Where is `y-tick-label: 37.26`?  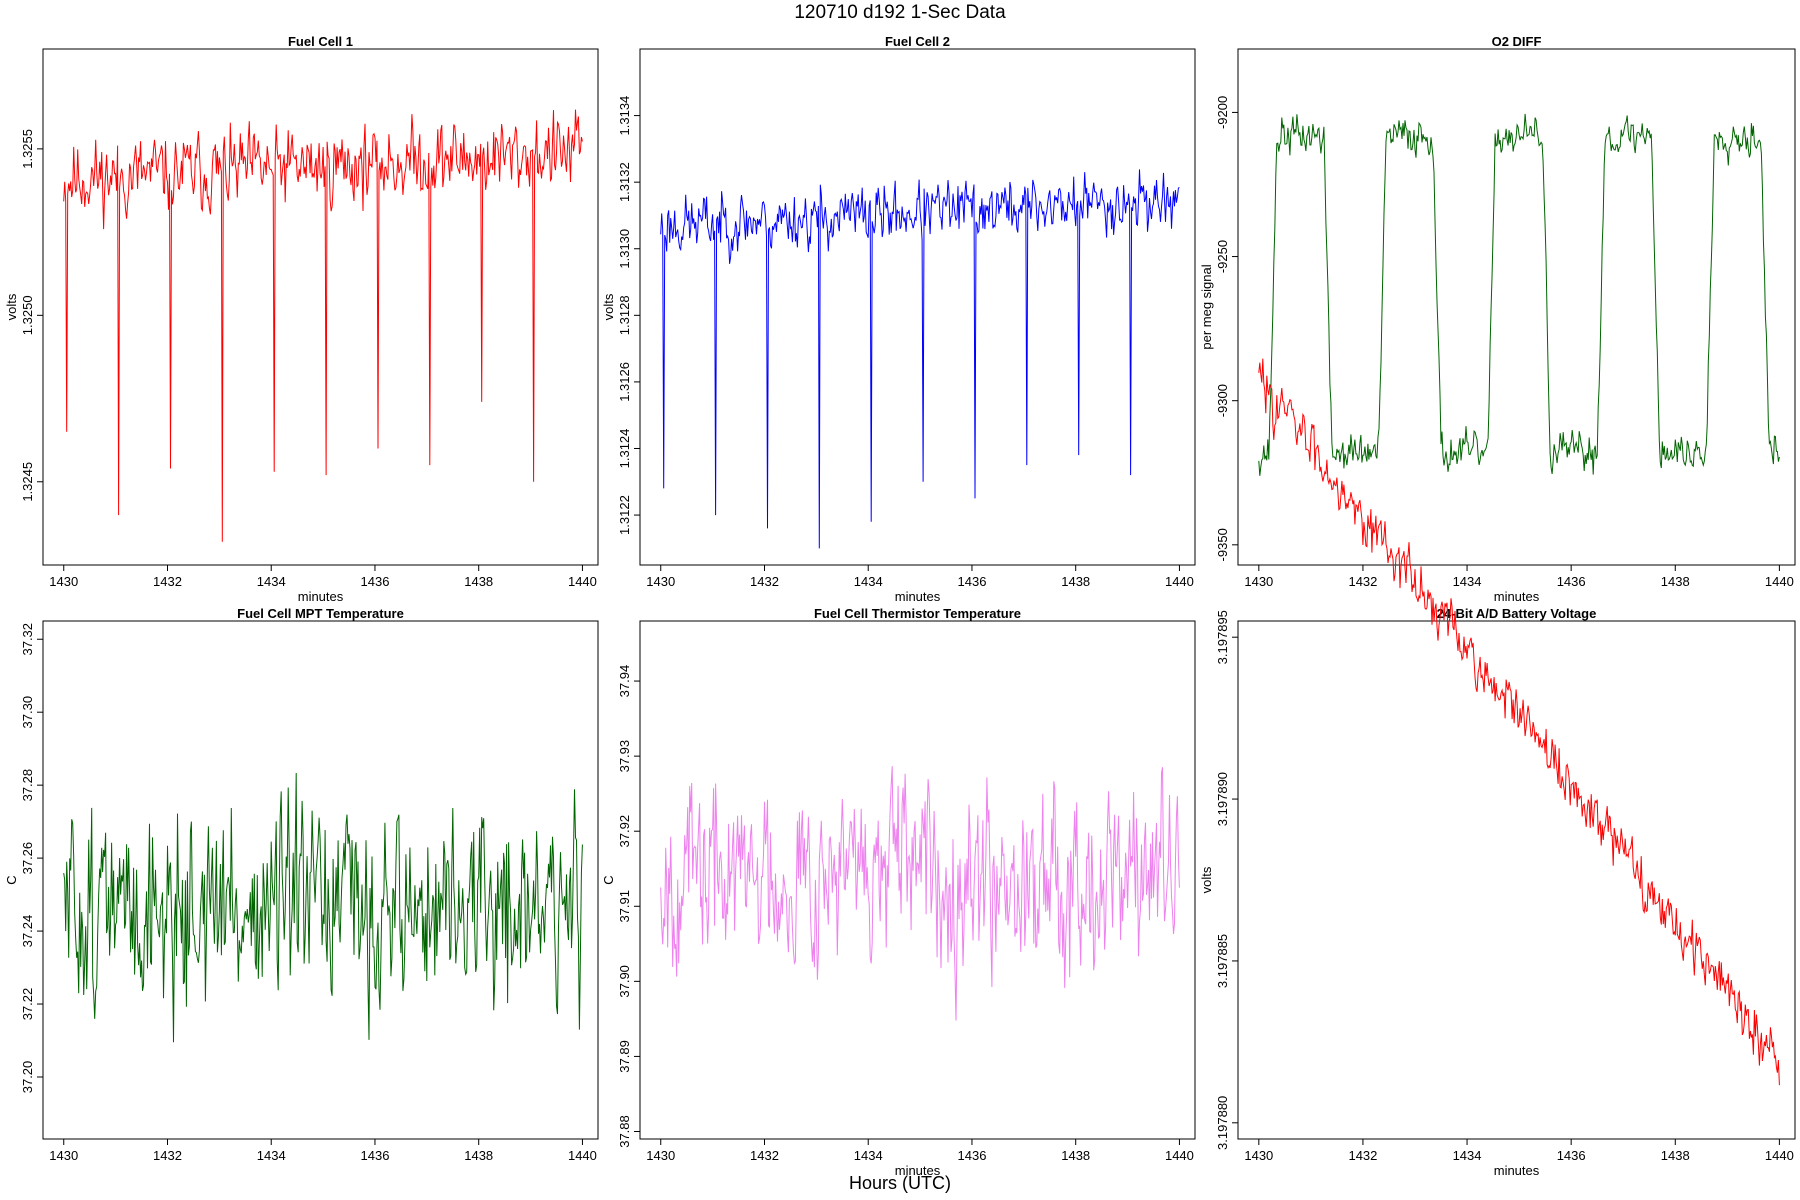 y-tick-label: 37.26 is located at coordinates (27, 858).